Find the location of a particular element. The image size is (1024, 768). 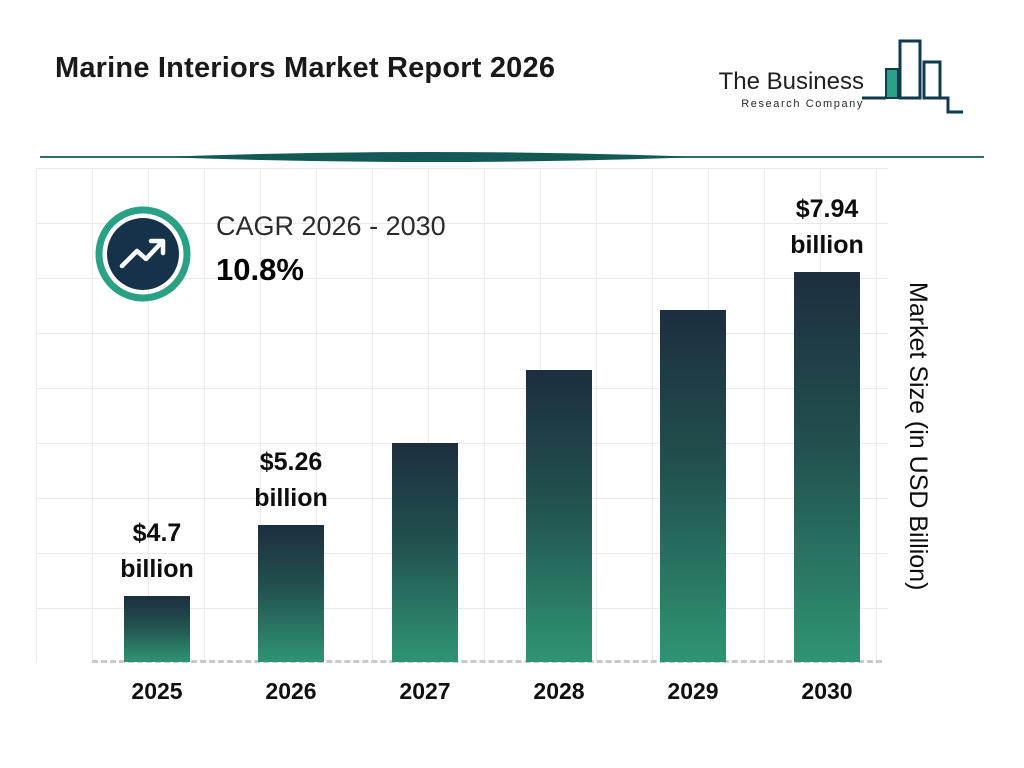

trending-up-icon is located at coordinates (143, 254).